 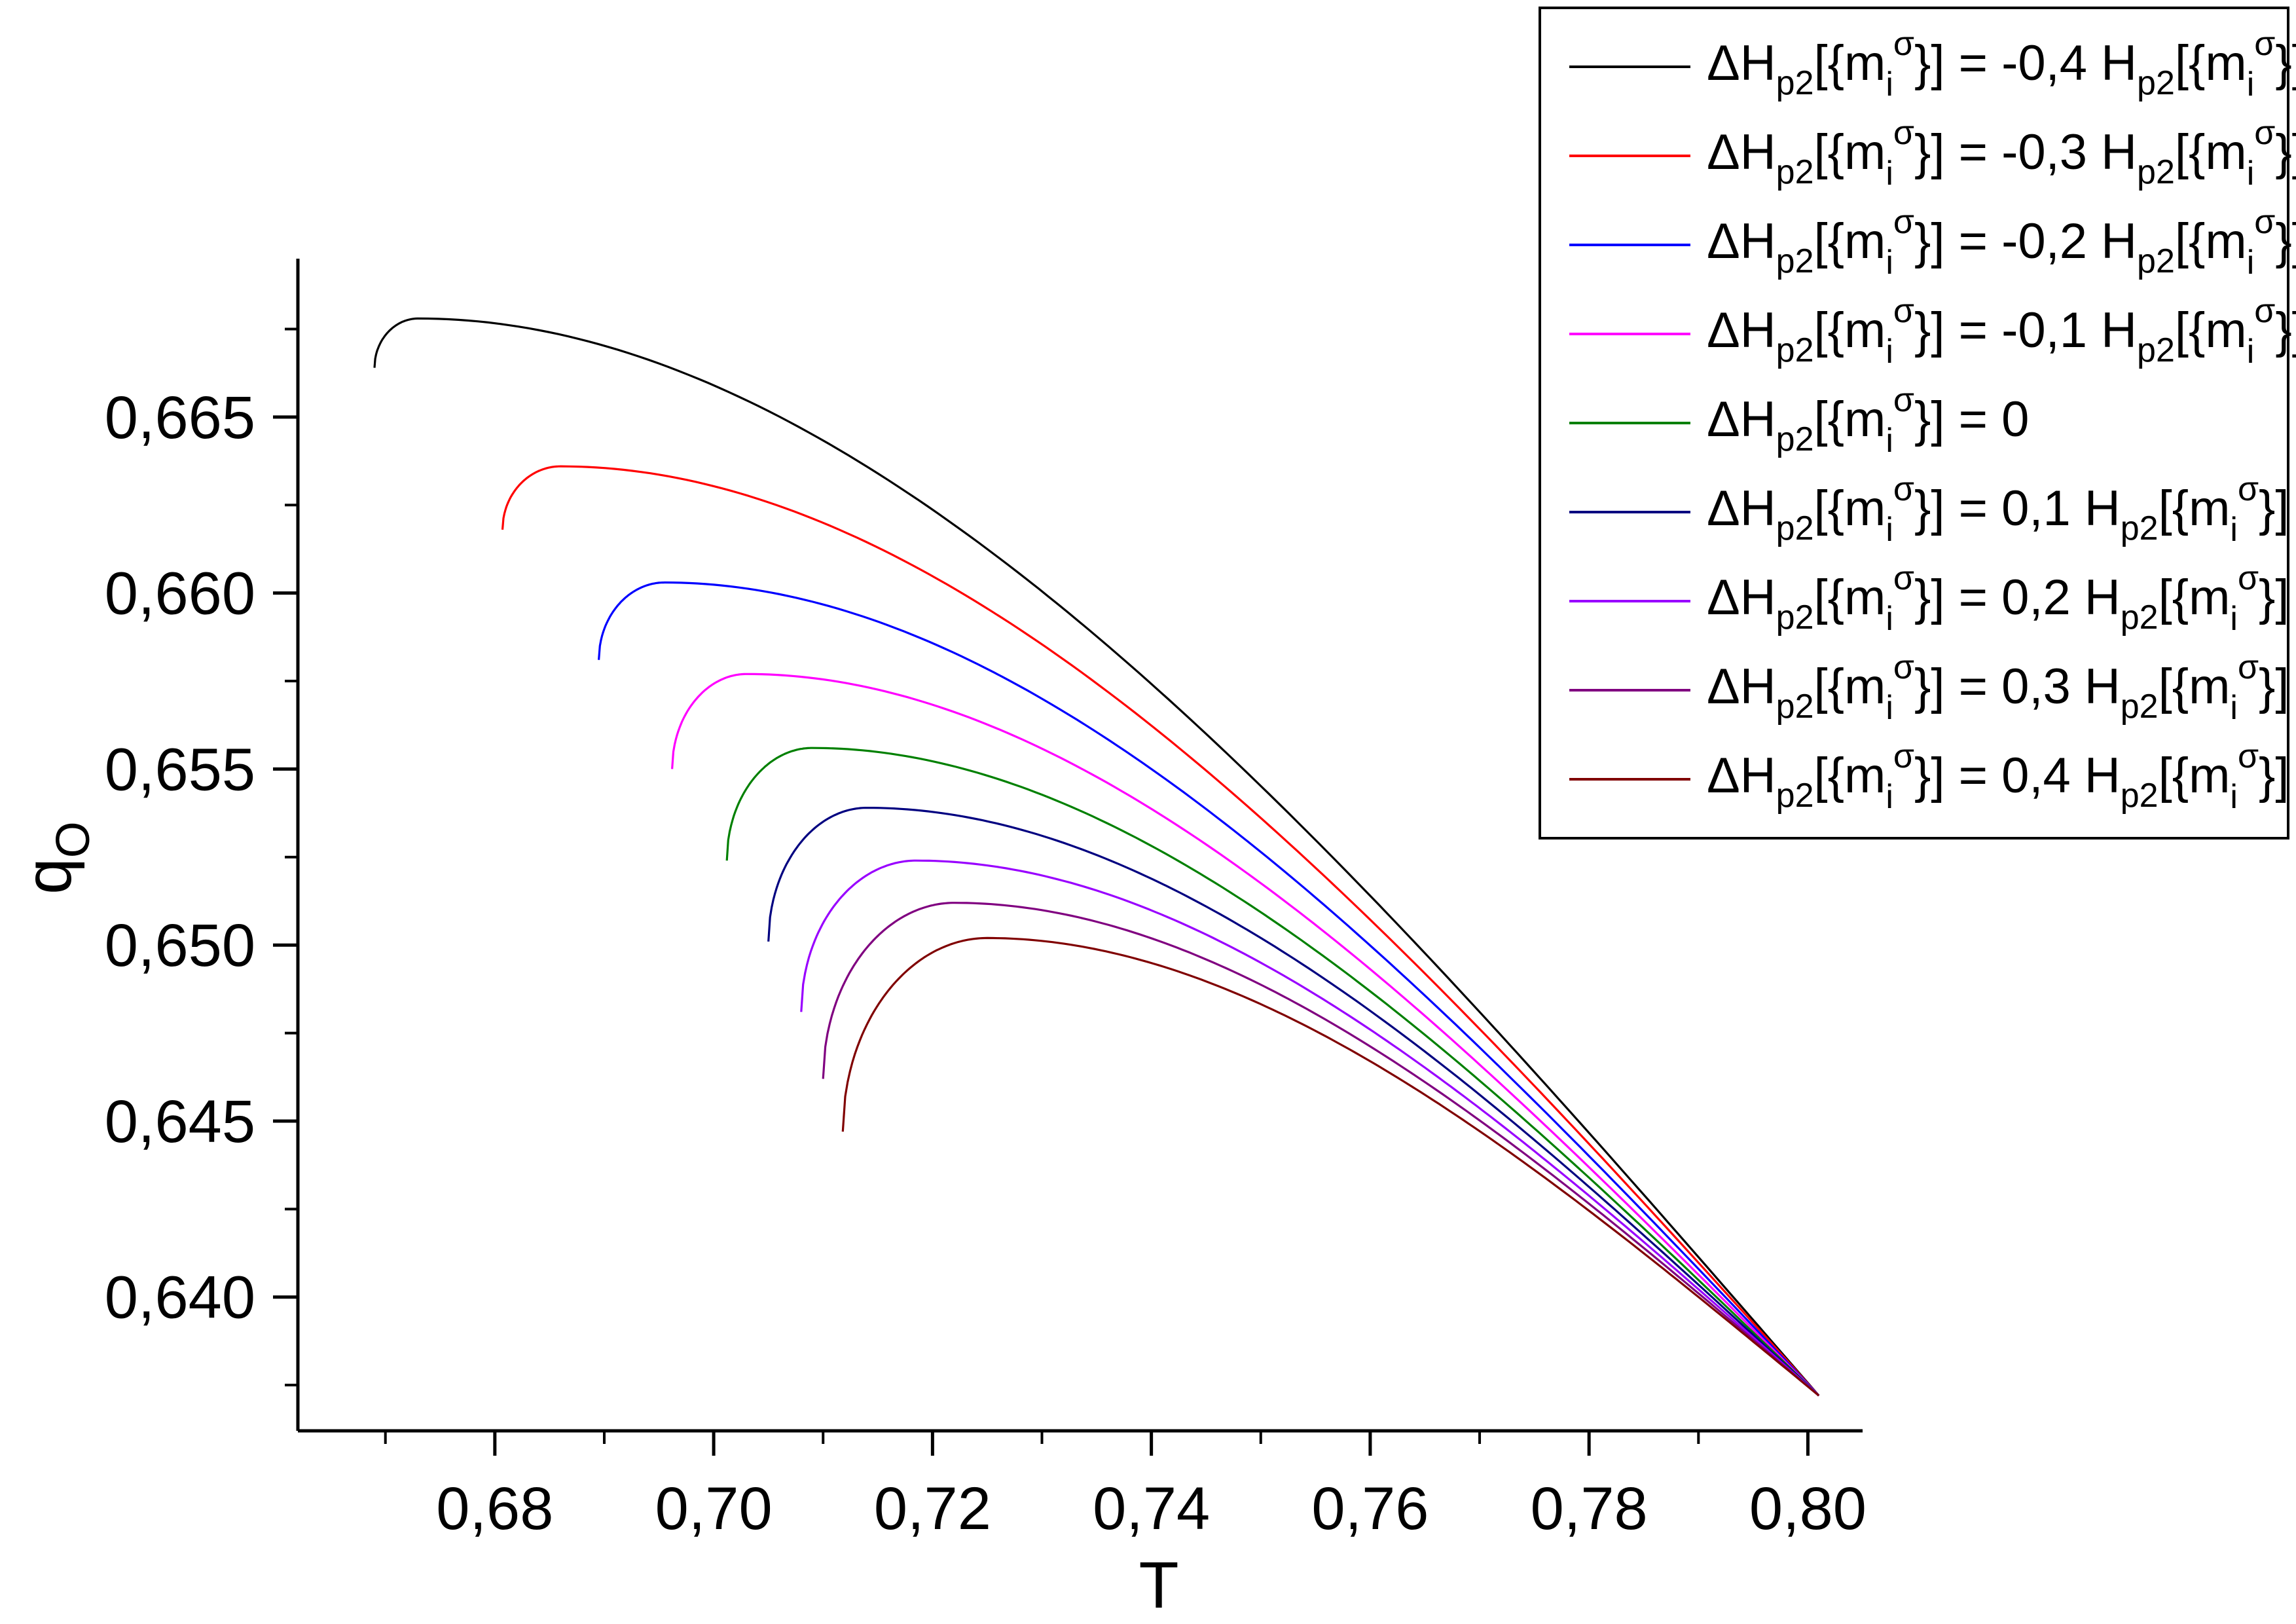 I want to click on legend-label-1: ΔHp2[{miσ}] = -0,4 Hp2[{miσ}], so click(x=2001, y=64).